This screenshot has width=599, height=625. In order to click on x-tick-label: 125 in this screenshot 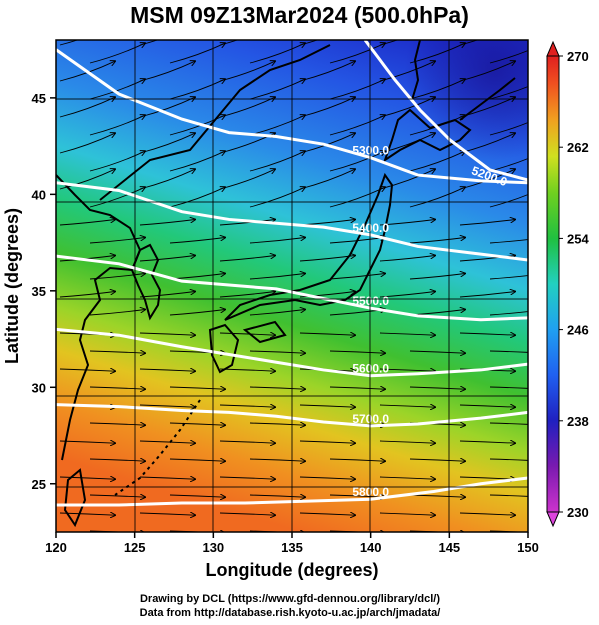, I will do `click(135, 547)`.